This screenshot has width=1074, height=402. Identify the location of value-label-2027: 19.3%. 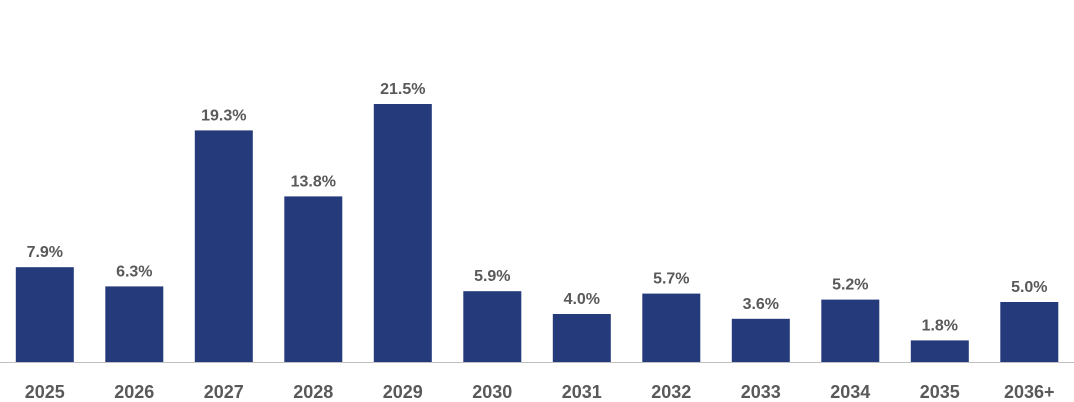
(223, 115).